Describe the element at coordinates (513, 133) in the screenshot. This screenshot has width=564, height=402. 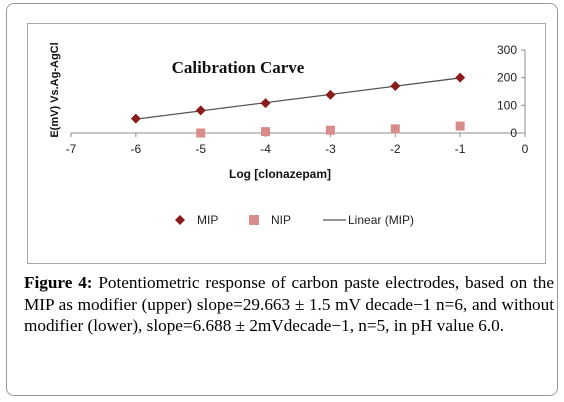
I see `y-tick-label: 0` at that location.